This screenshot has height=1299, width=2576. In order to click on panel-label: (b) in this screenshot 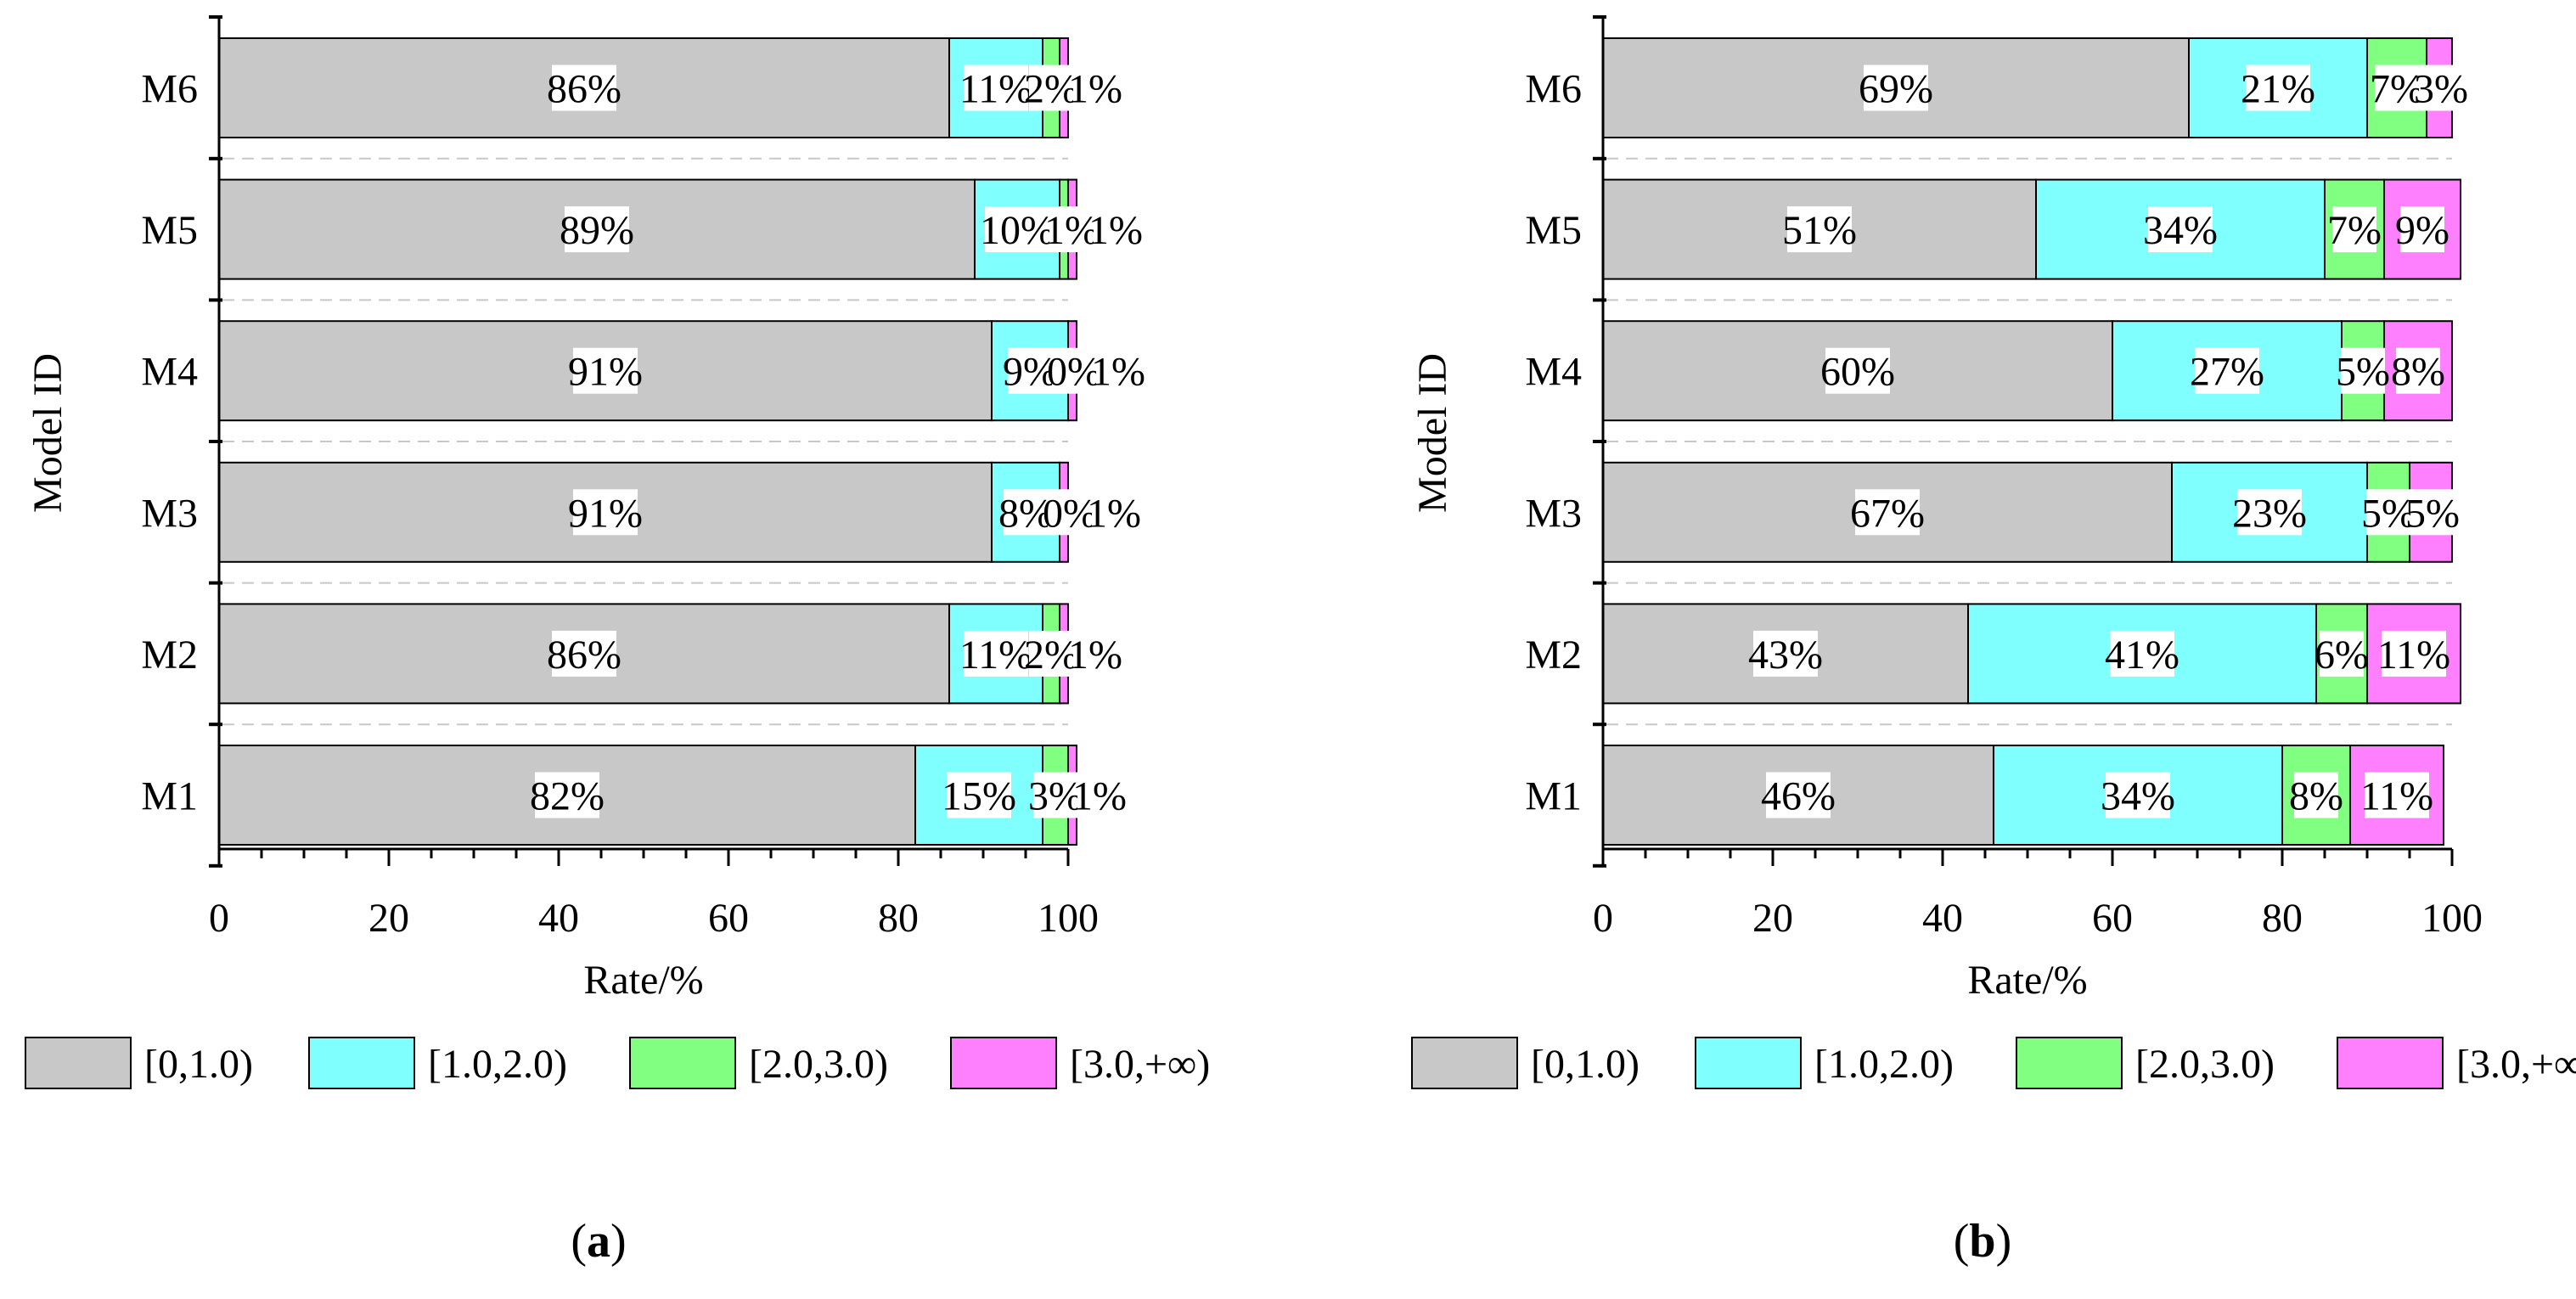, I will do `click(1982, 1241)`.